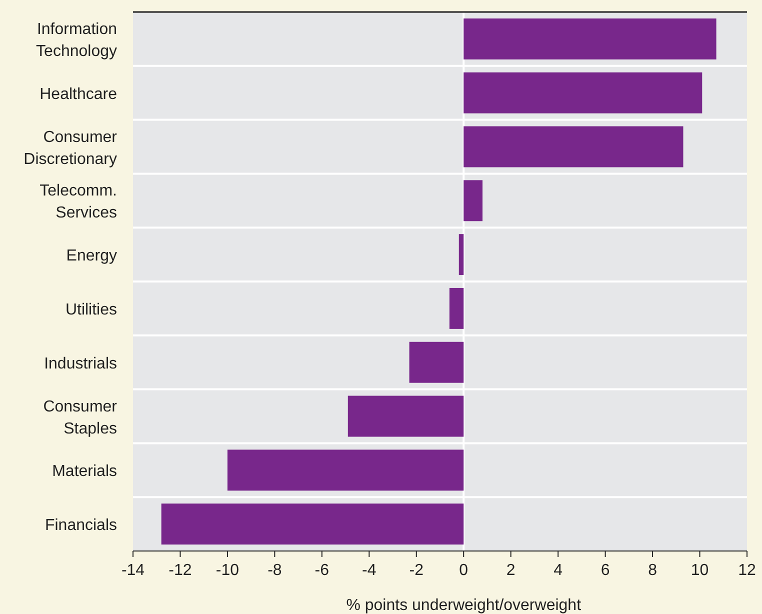 The width and height of the screenshot is (762, 614). Describe the element at coordinates (511, 570) in the screenshot. I see `x-tick-label: 2` at that location.